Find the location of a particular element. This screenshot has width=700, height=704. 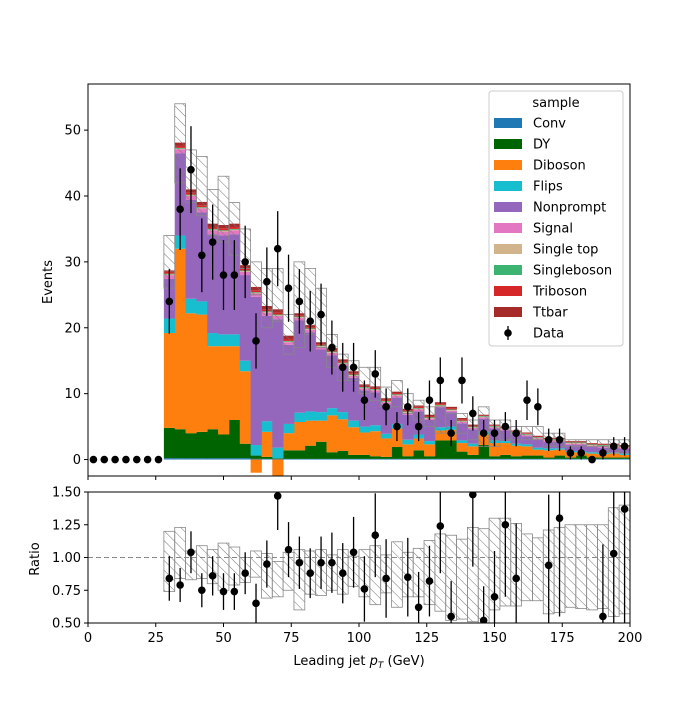

legend-frame is located at coordinates (556, 218).